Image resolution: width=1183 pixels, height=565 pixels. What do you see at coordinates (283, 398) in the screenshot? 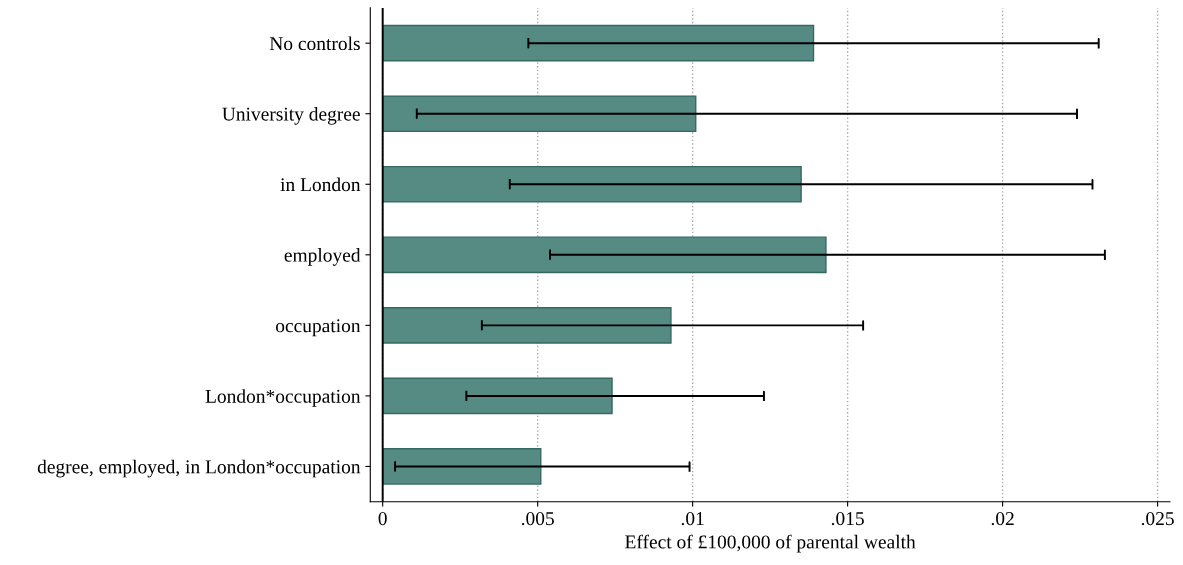
I see `y-tick-label: London*occupation` at bounding box center [283, 398].